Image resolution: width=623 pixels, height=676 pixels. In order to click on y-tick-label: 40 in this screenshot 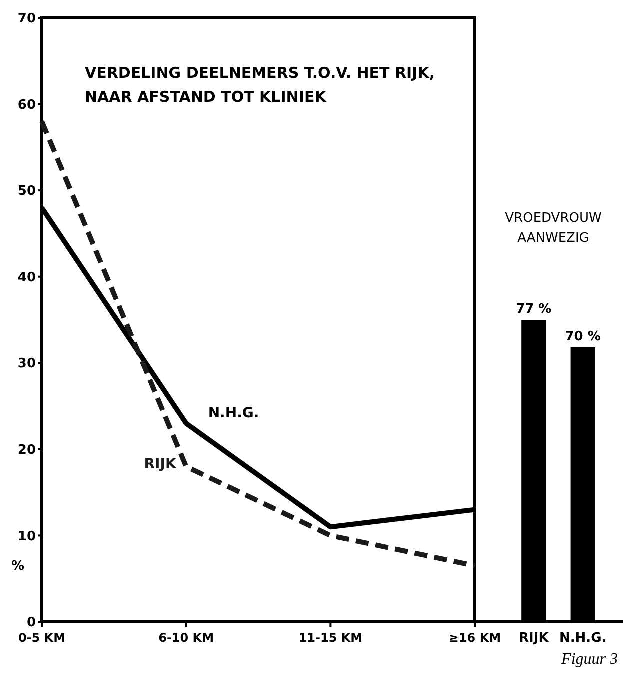, I will do `click(27, 278)`.